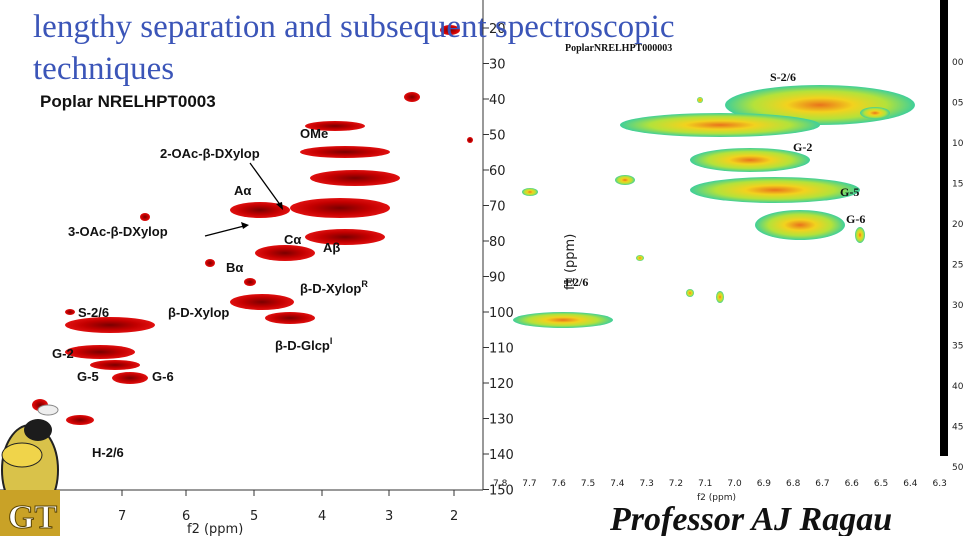  What do you see at coordinates (617, 484) in the screenshot?
I see `x-tick-label: 7.4` at bounding box center [617, 484].